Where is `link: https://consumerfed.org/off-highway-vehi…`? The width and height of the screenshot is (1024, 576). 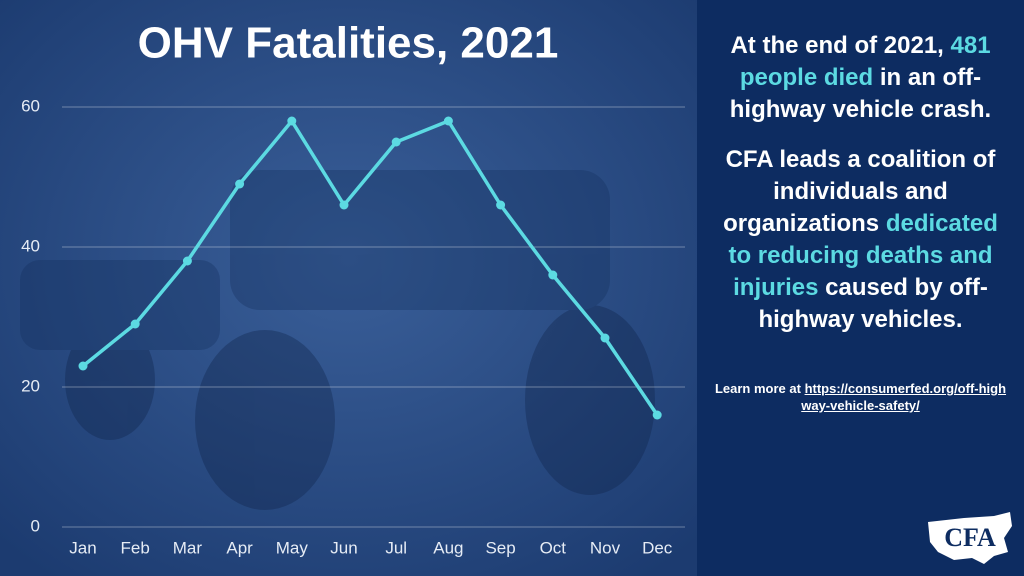 link: https://consumerfed.org/off-highway-vehi… is located at coordinates (904, 397).